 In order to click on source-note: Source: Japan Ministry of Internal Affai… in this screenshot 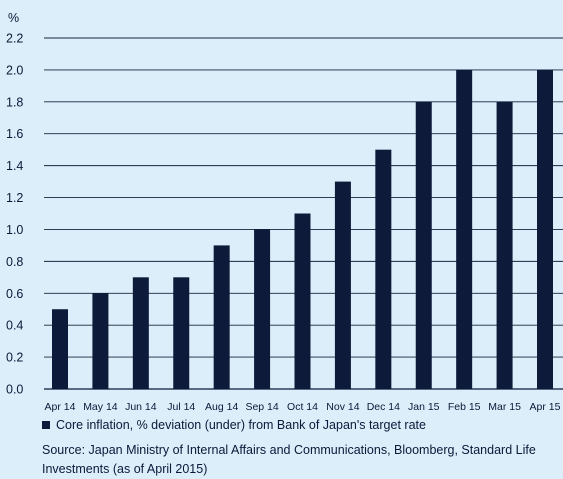, I will do `click(289, 459)`.